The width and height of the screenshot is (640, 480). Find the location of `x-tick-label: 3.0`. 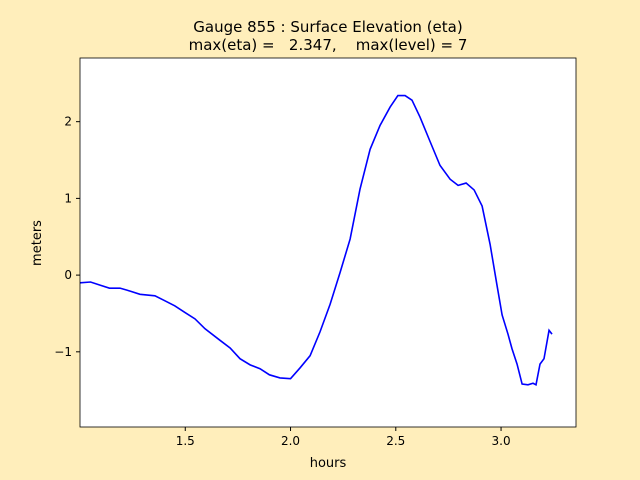

x-tick-label: 3.0 is located at coordinates (501, 441).